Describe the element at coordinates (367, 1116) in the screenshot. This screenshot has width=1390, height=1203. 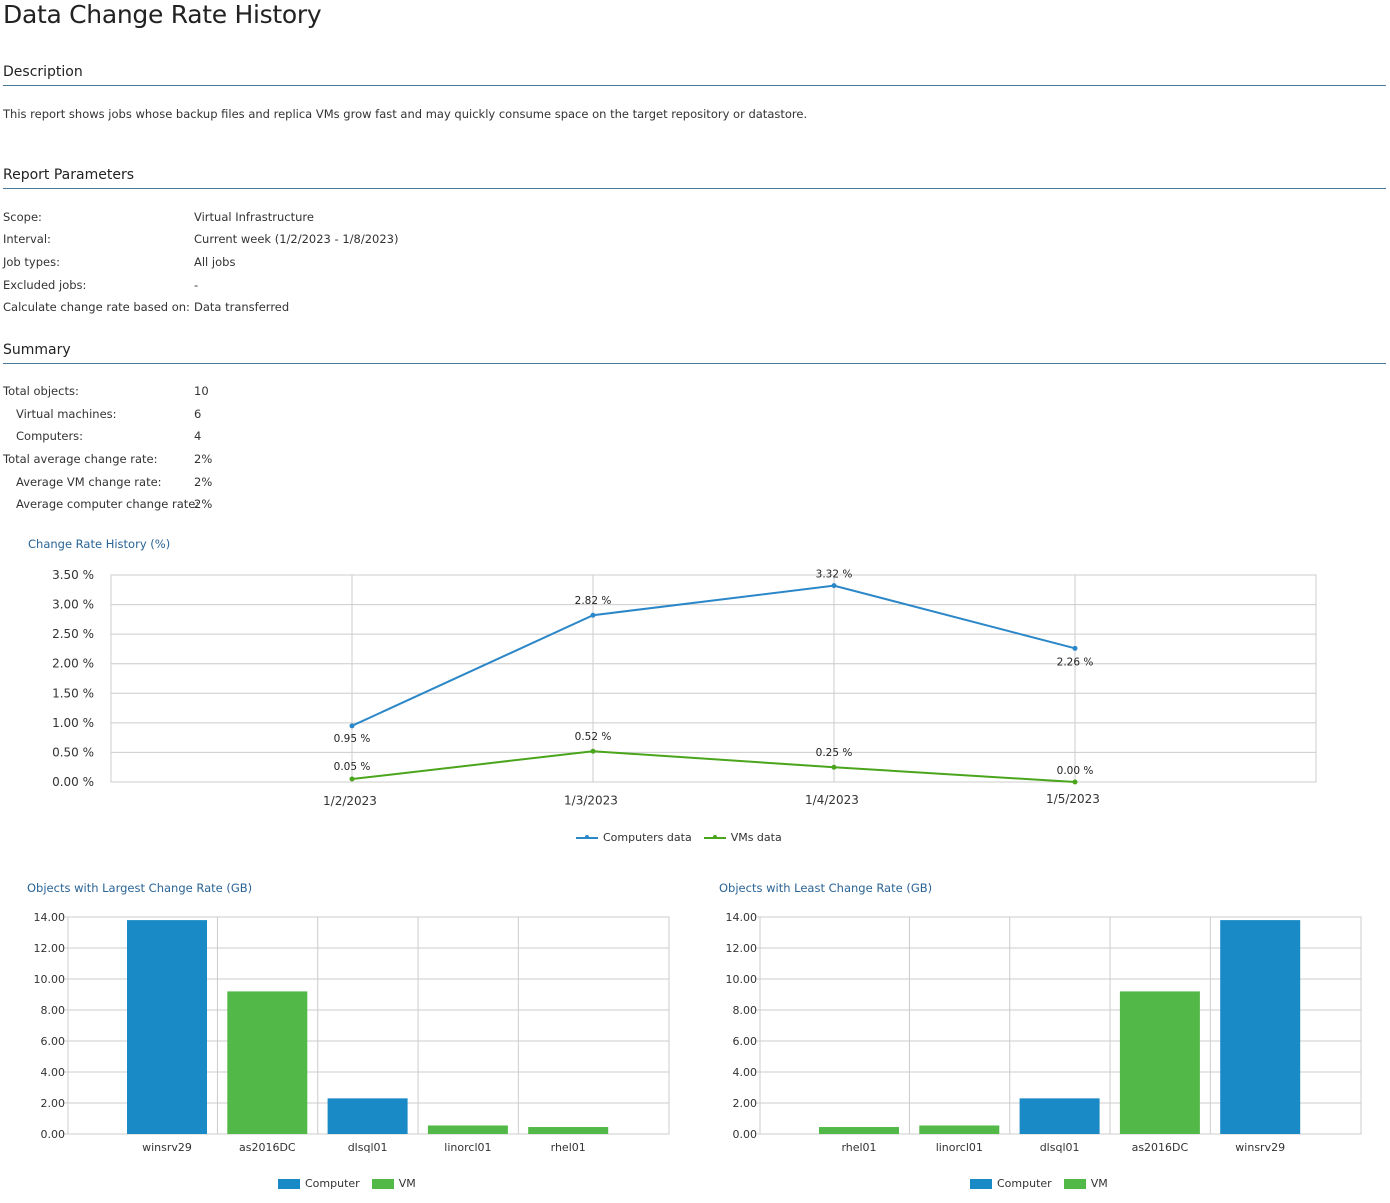
I see `bar-dlsql01` at that location.